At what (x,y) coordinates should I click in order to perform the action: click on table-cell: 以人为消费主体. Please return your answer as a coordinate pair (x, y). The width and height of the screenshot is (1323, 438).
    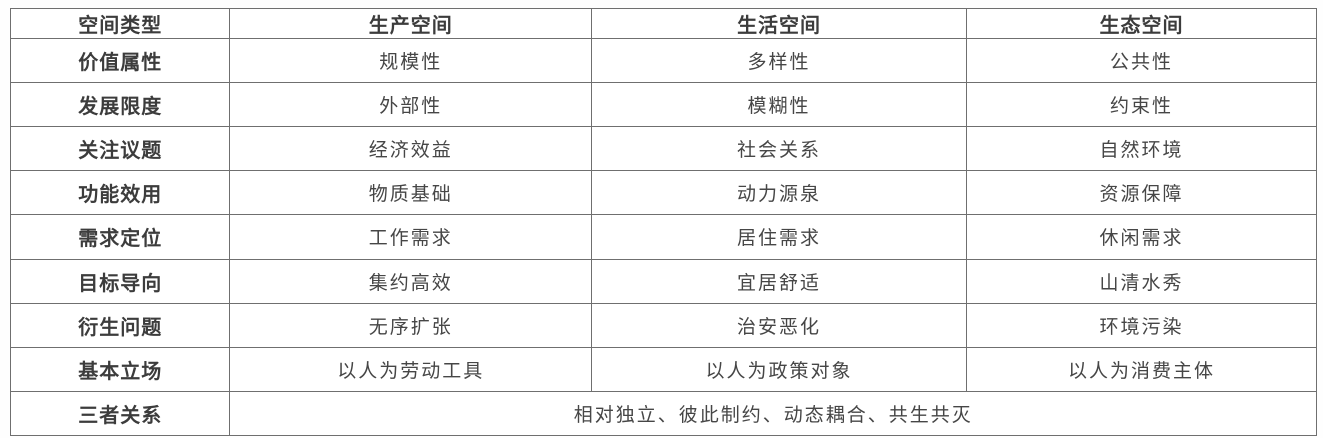
    Looking at the image, I should click on (1141, 369).